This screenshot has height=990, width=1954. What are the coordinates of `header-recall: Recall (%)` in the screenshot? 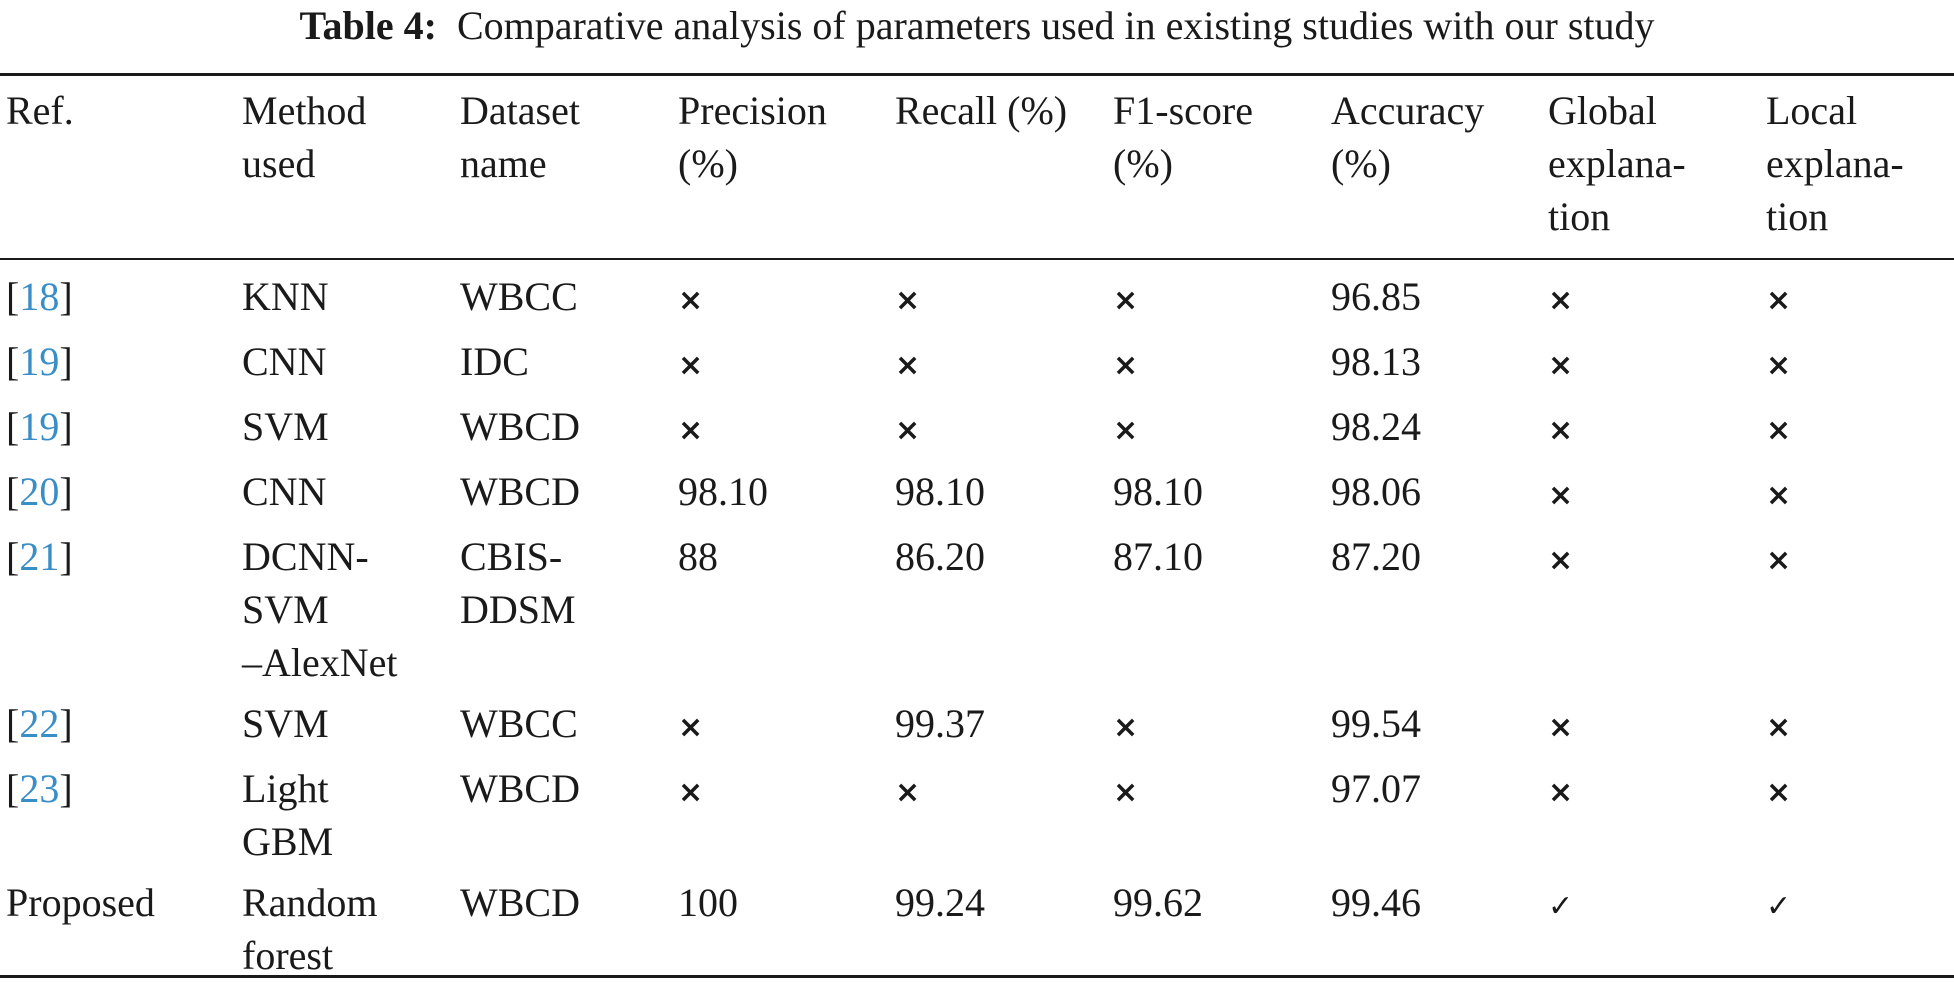 It's located at (981, 110).